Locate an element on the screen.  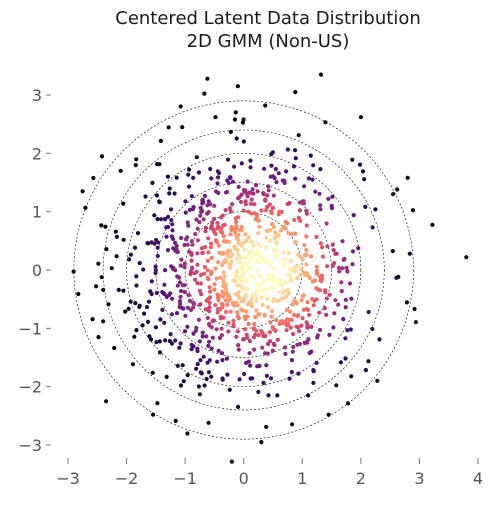
reference-ring is located at coordinates (243, 270).